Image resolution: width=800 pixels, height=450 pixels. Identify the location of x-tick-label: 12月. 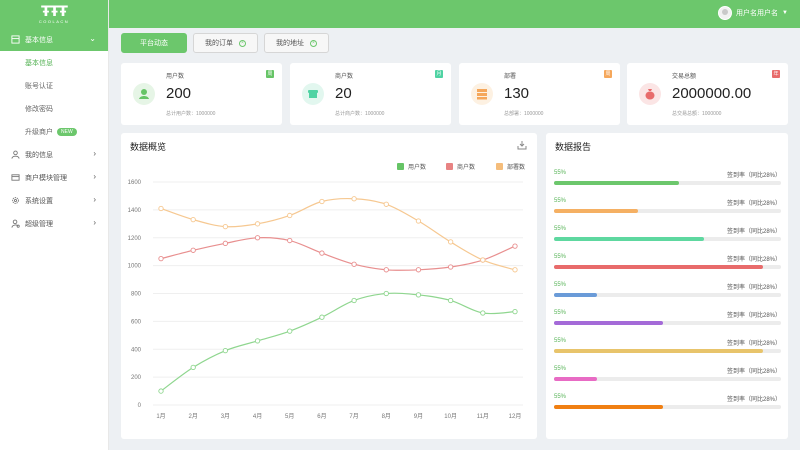
(515, 416).